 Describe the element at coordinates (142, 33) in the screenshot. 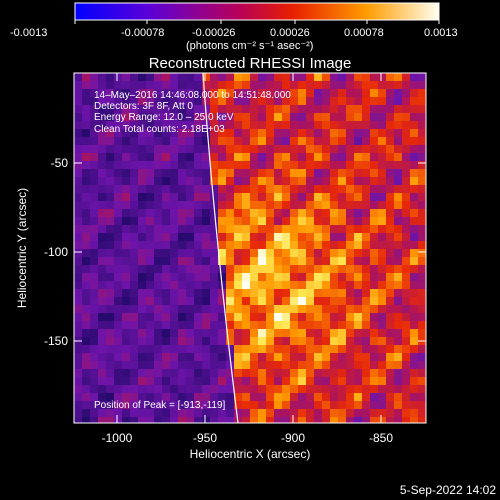

I see `colorbar-tick-1: -0.00078` at that location.